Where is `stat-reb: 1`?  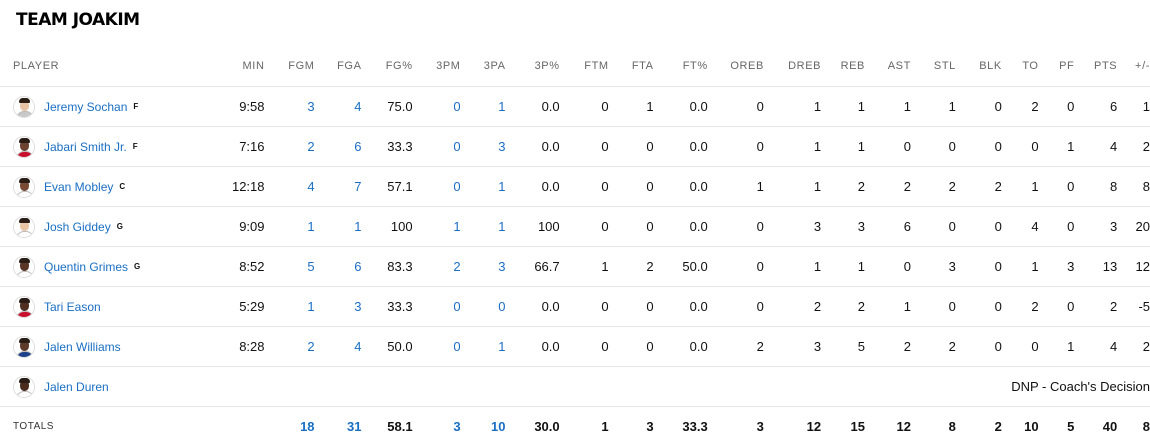 stat-reb: 1 is located at coordinates (843, 107).